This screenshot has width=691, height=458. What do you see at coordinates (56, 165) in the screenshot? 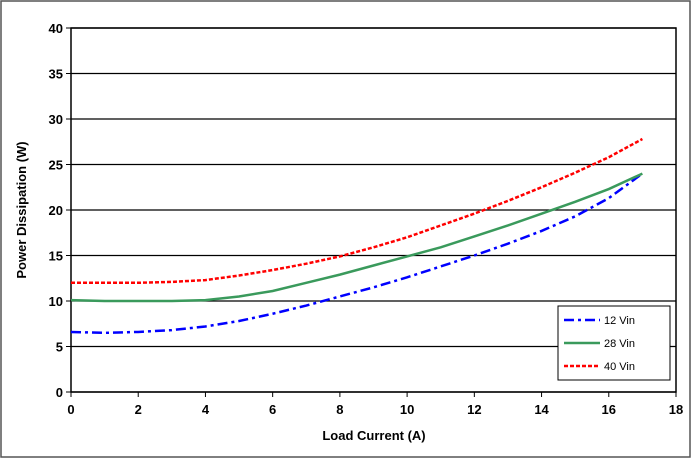
I see `y-tick-label: 25` at bounding box center [56, 165].